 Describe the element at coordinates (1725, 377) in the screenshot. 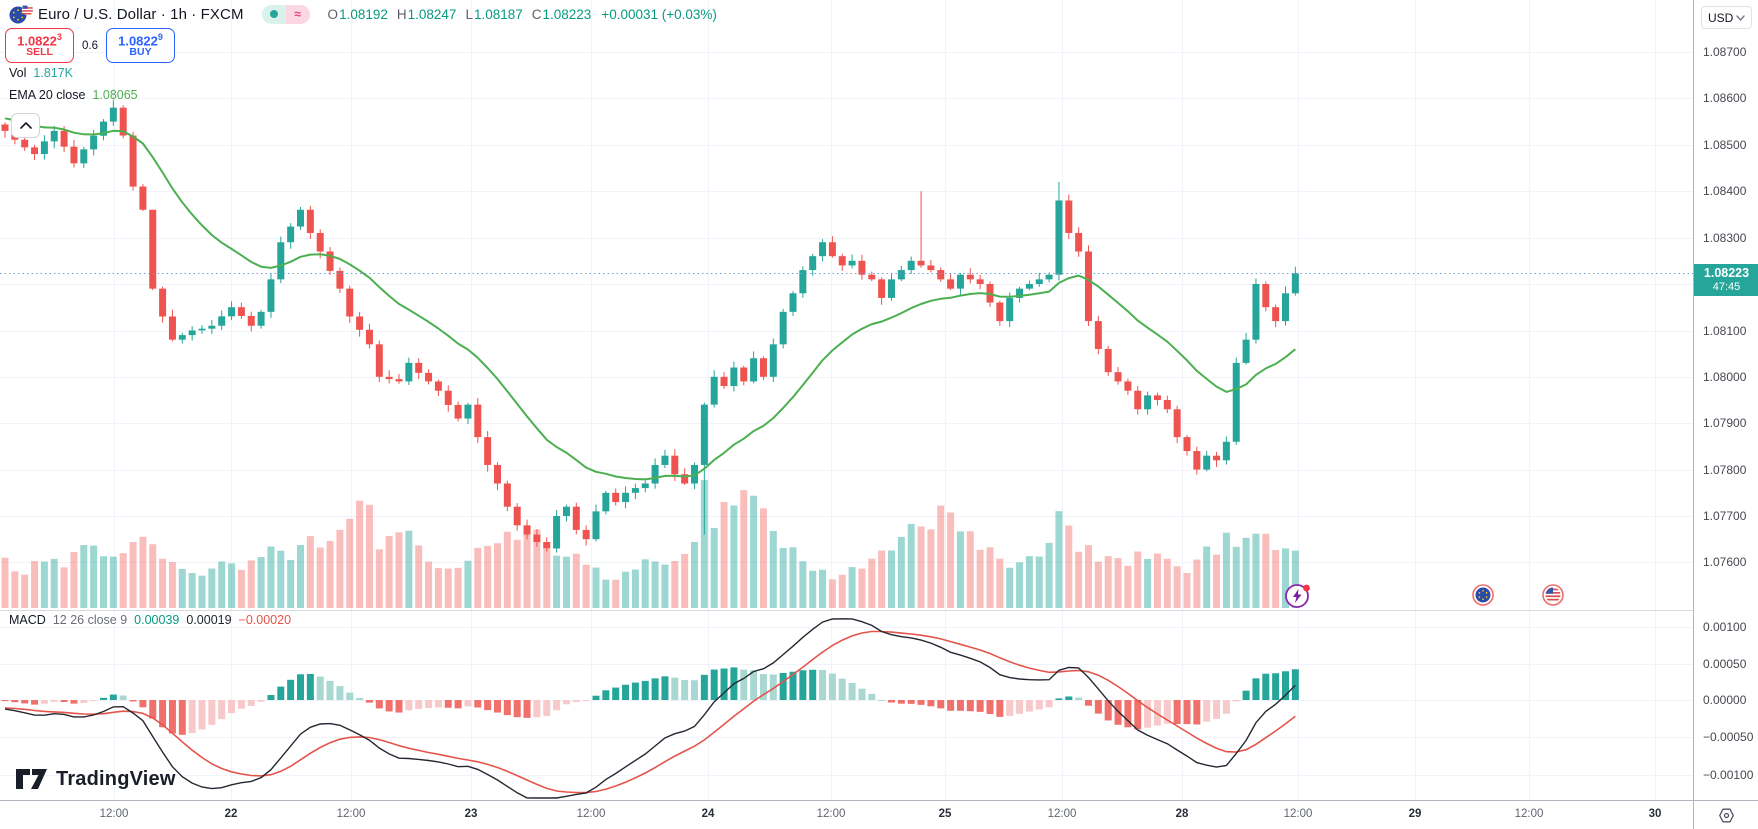

I see `price-axis-label: 1.08000` at that location.